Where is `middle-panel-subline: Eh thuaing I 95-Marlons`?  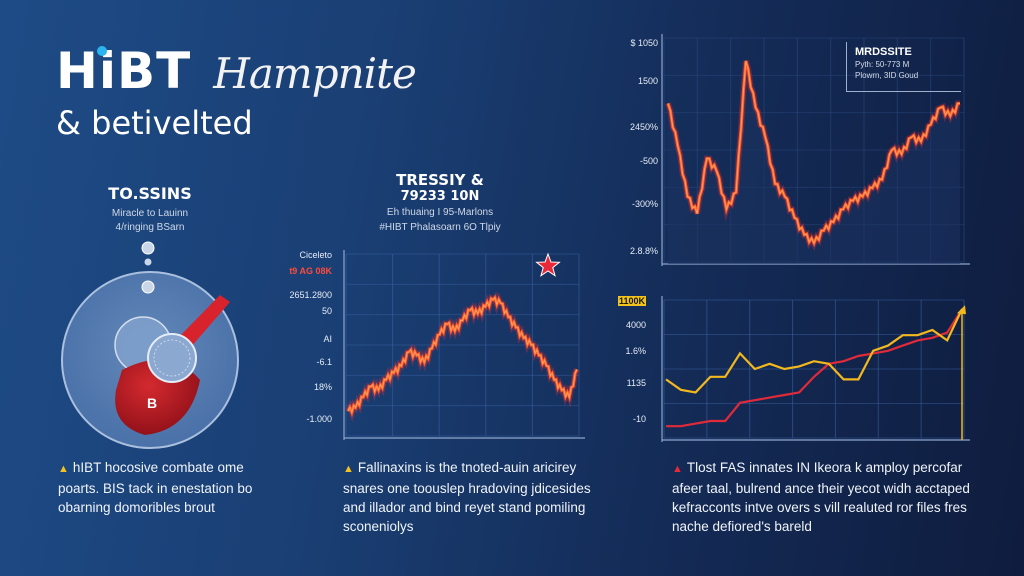 middle-panel-subline: Eh thuaing I 95-Marlons is located at coordinates (440, 212).